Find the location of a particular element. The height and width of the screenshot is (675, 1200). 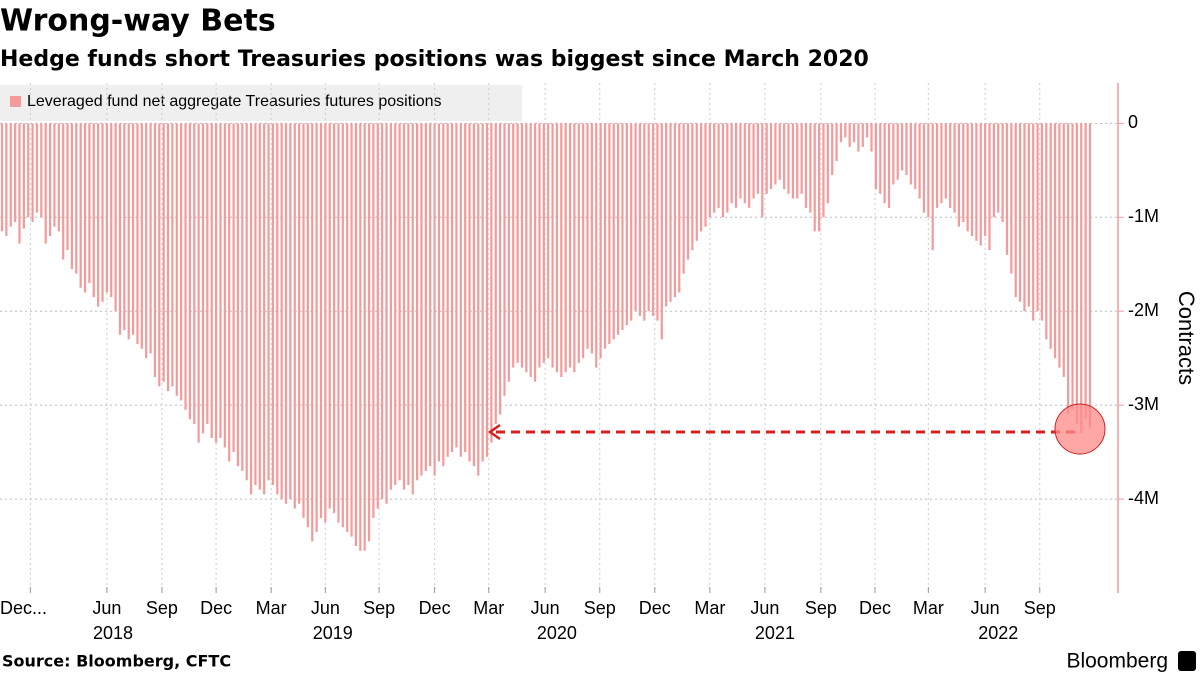

x-year-label: 2018 is located at coordinates (113, 633).